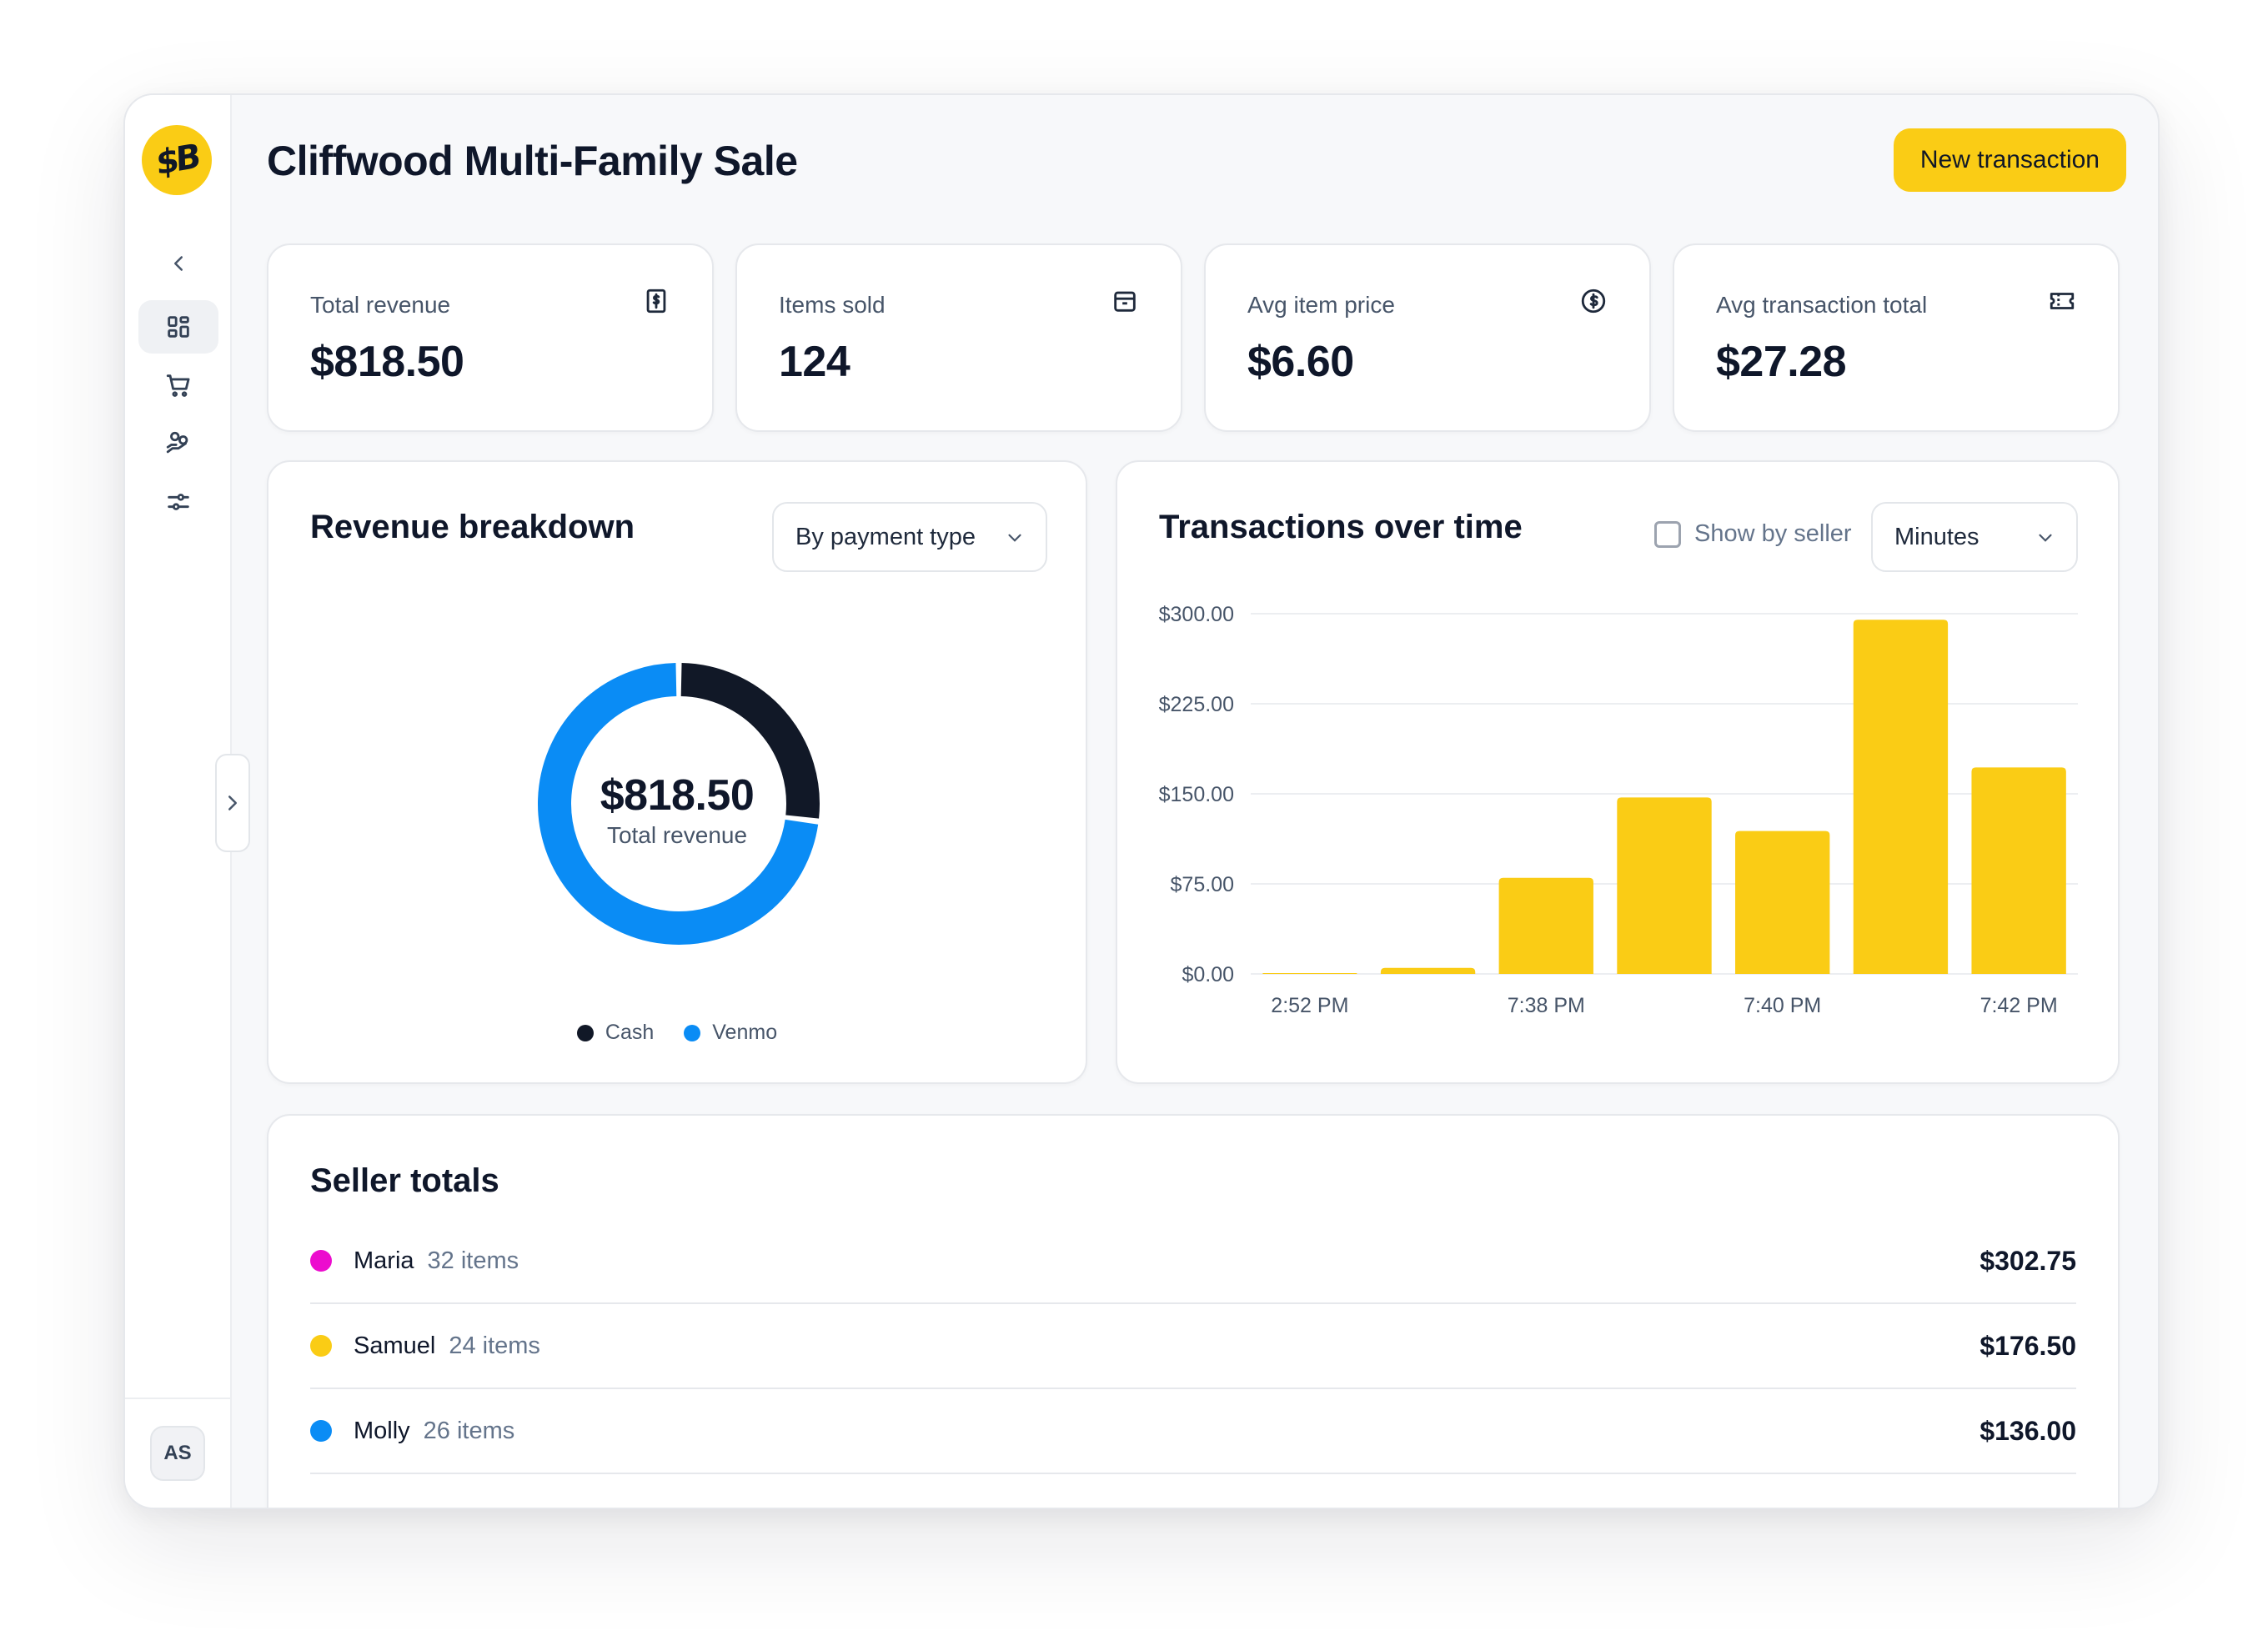 This screenshot has width=2268, height=1651. I want to click on cart-icon, so click(178, 385).